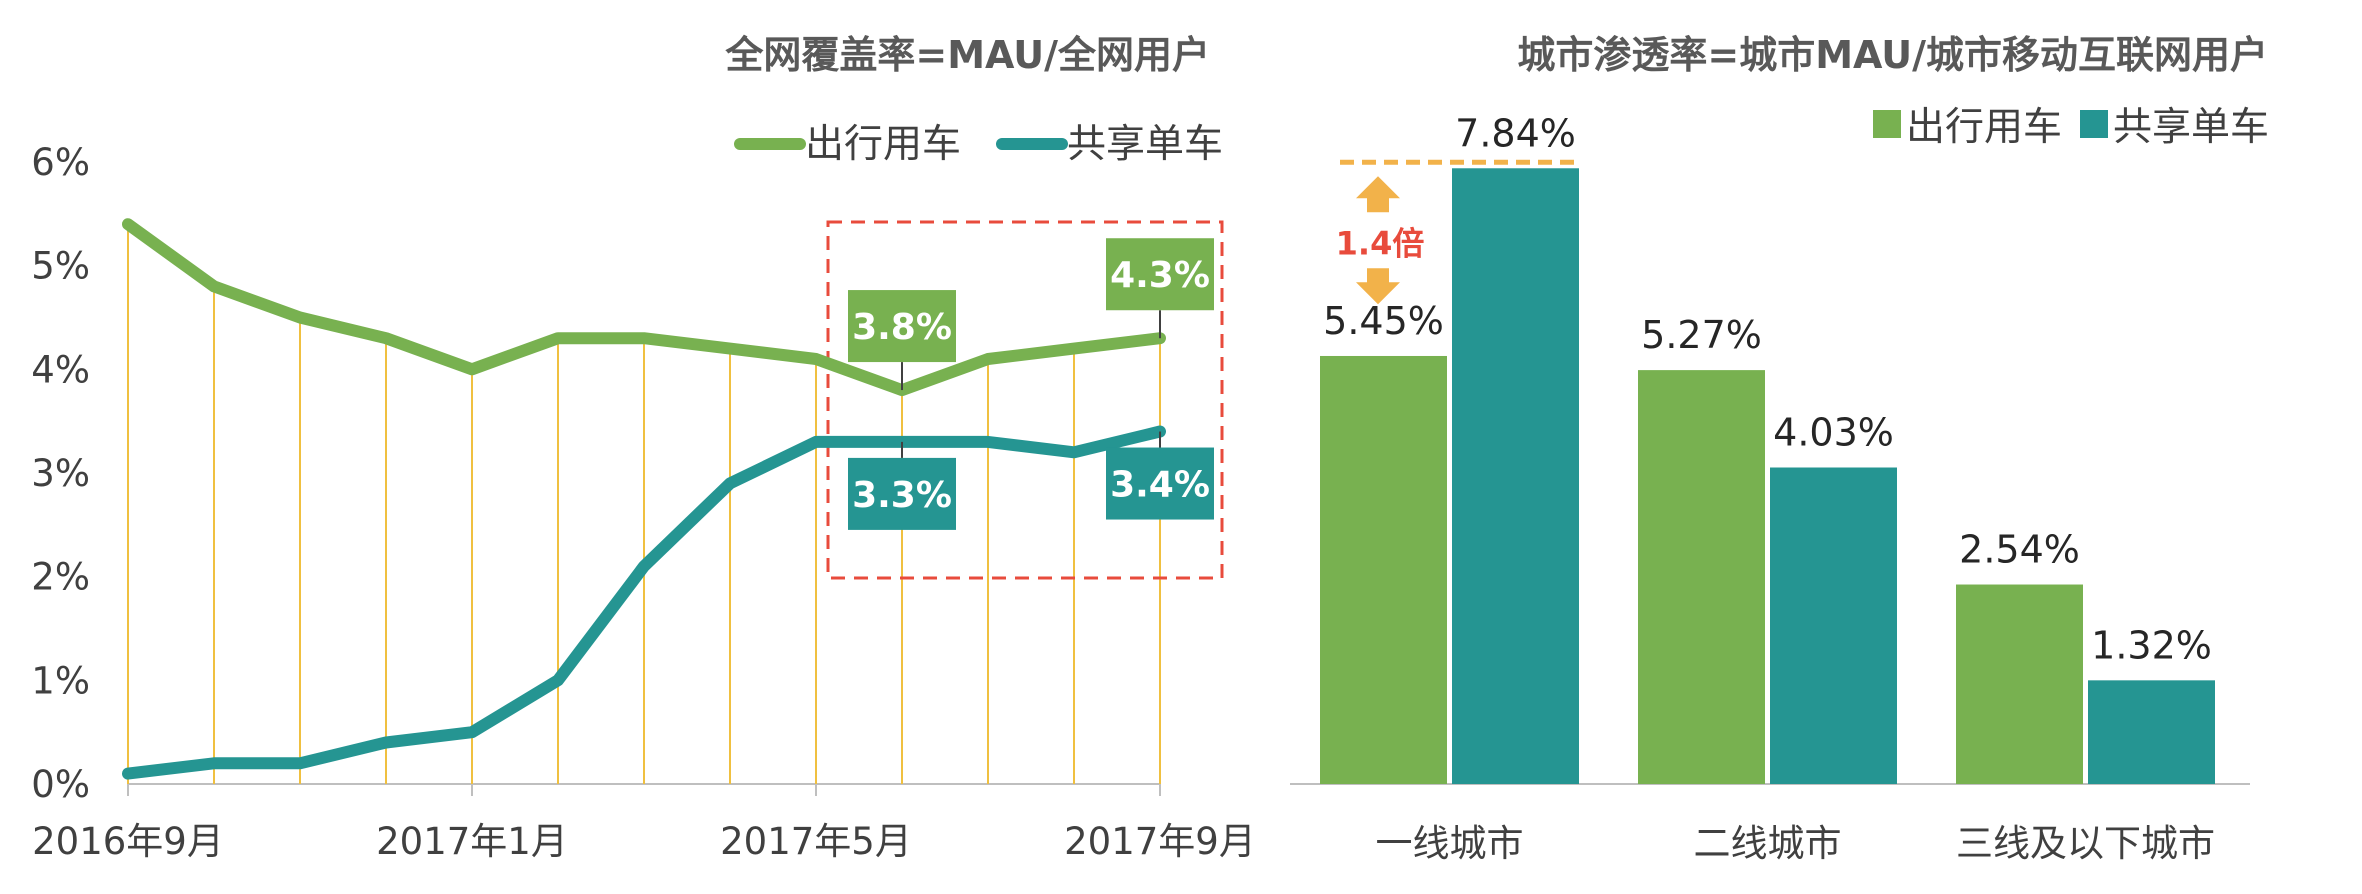 This screenshot has width=2362, height=894. Describe the element at coordinates (816, 841) in the screenshot. I see `x-tick-label: 2017年5月` at that location.